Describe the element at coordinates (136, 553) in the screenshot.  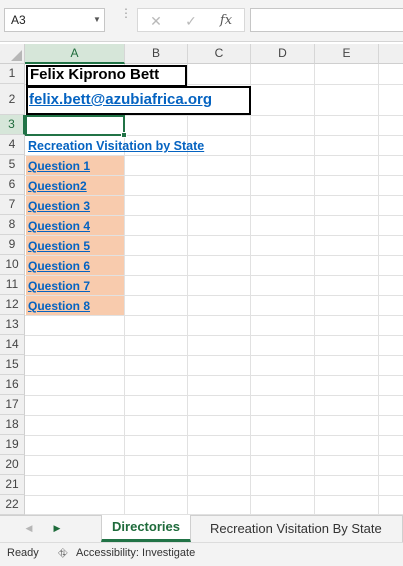
I see `accessibility-status: Accessibility: Investigate` at that location.